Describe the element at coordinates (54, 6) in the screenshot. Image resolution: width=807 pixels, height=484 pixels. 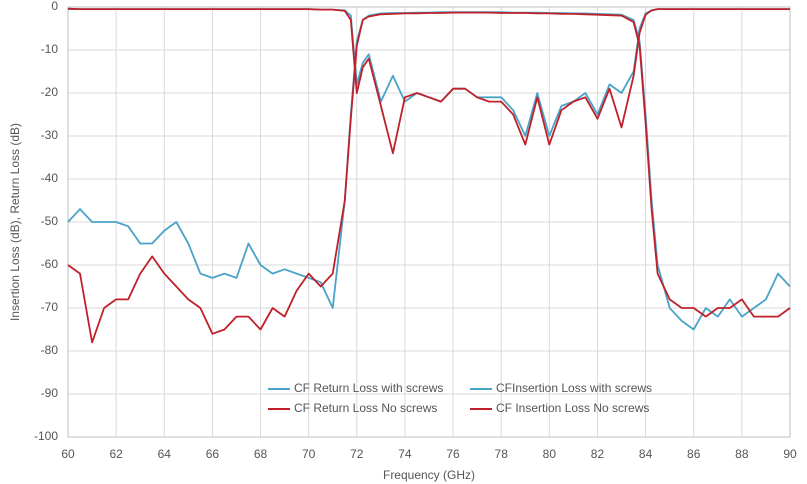
I see `y-tick-label: 0` at that location.